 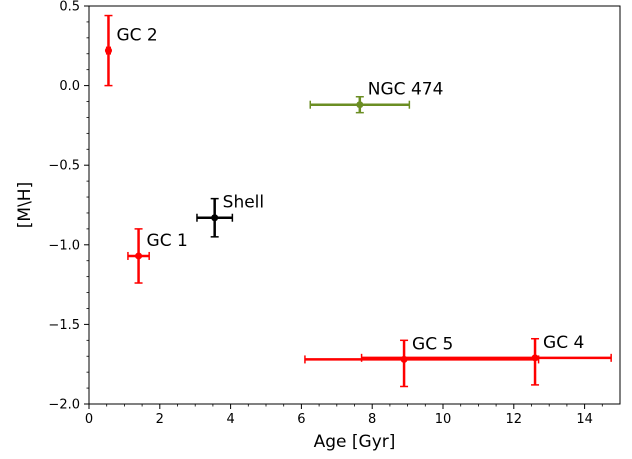 I want to click on x-tick-label: 14, so click(x=584, y=419).